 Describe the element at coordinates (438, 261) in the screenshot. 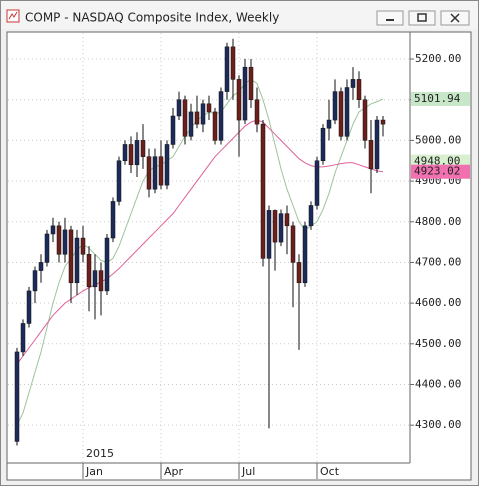

I see `y-tick-label: 4700.00` at that location.